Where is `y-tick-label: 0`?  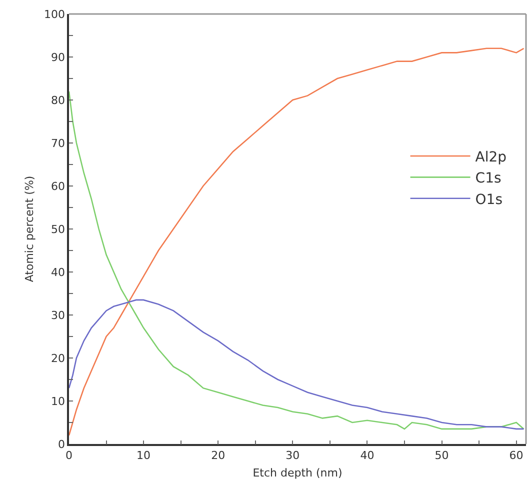
y-tick-label: 0 is located at coordinates (62, 444).